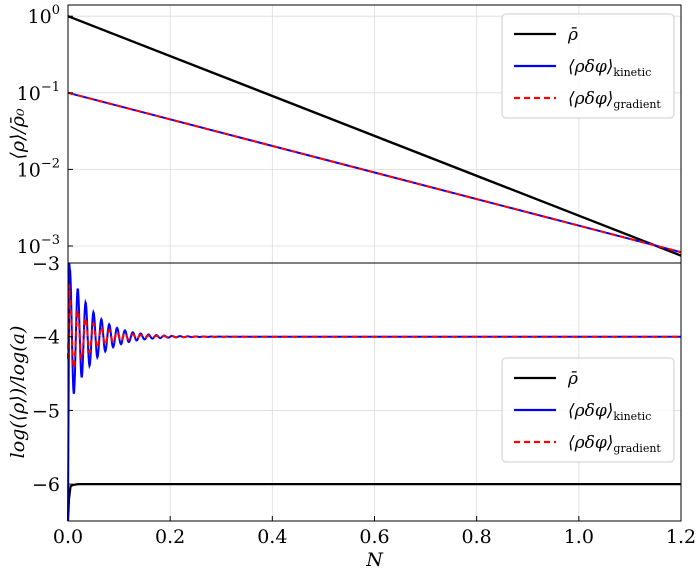 The image size is (698, 571). Describe the element at coordinates (572, 35) in the screenshot. I see `top-legend-label: ρ̄` at that location.